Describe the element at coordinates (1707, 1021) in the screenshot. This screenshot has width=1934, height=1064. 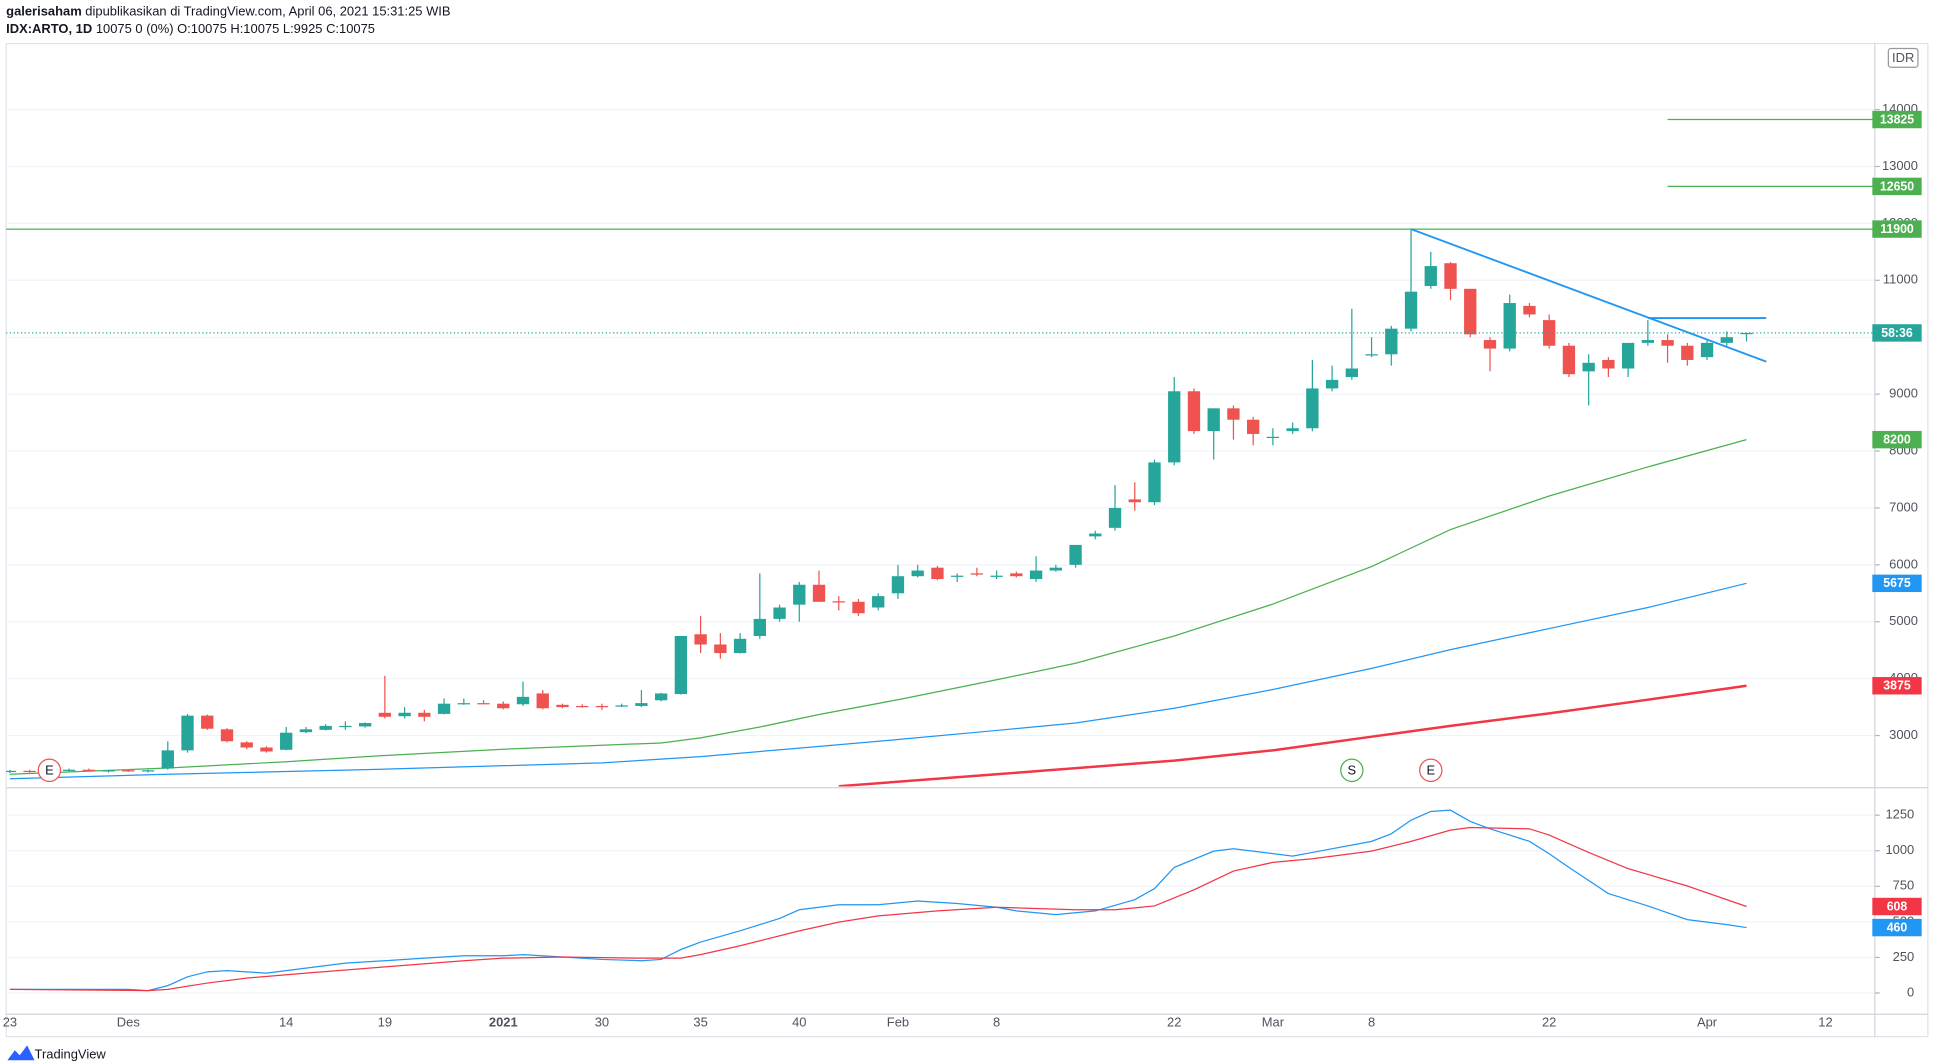
I see `x-tick-label: Apr` at that location.